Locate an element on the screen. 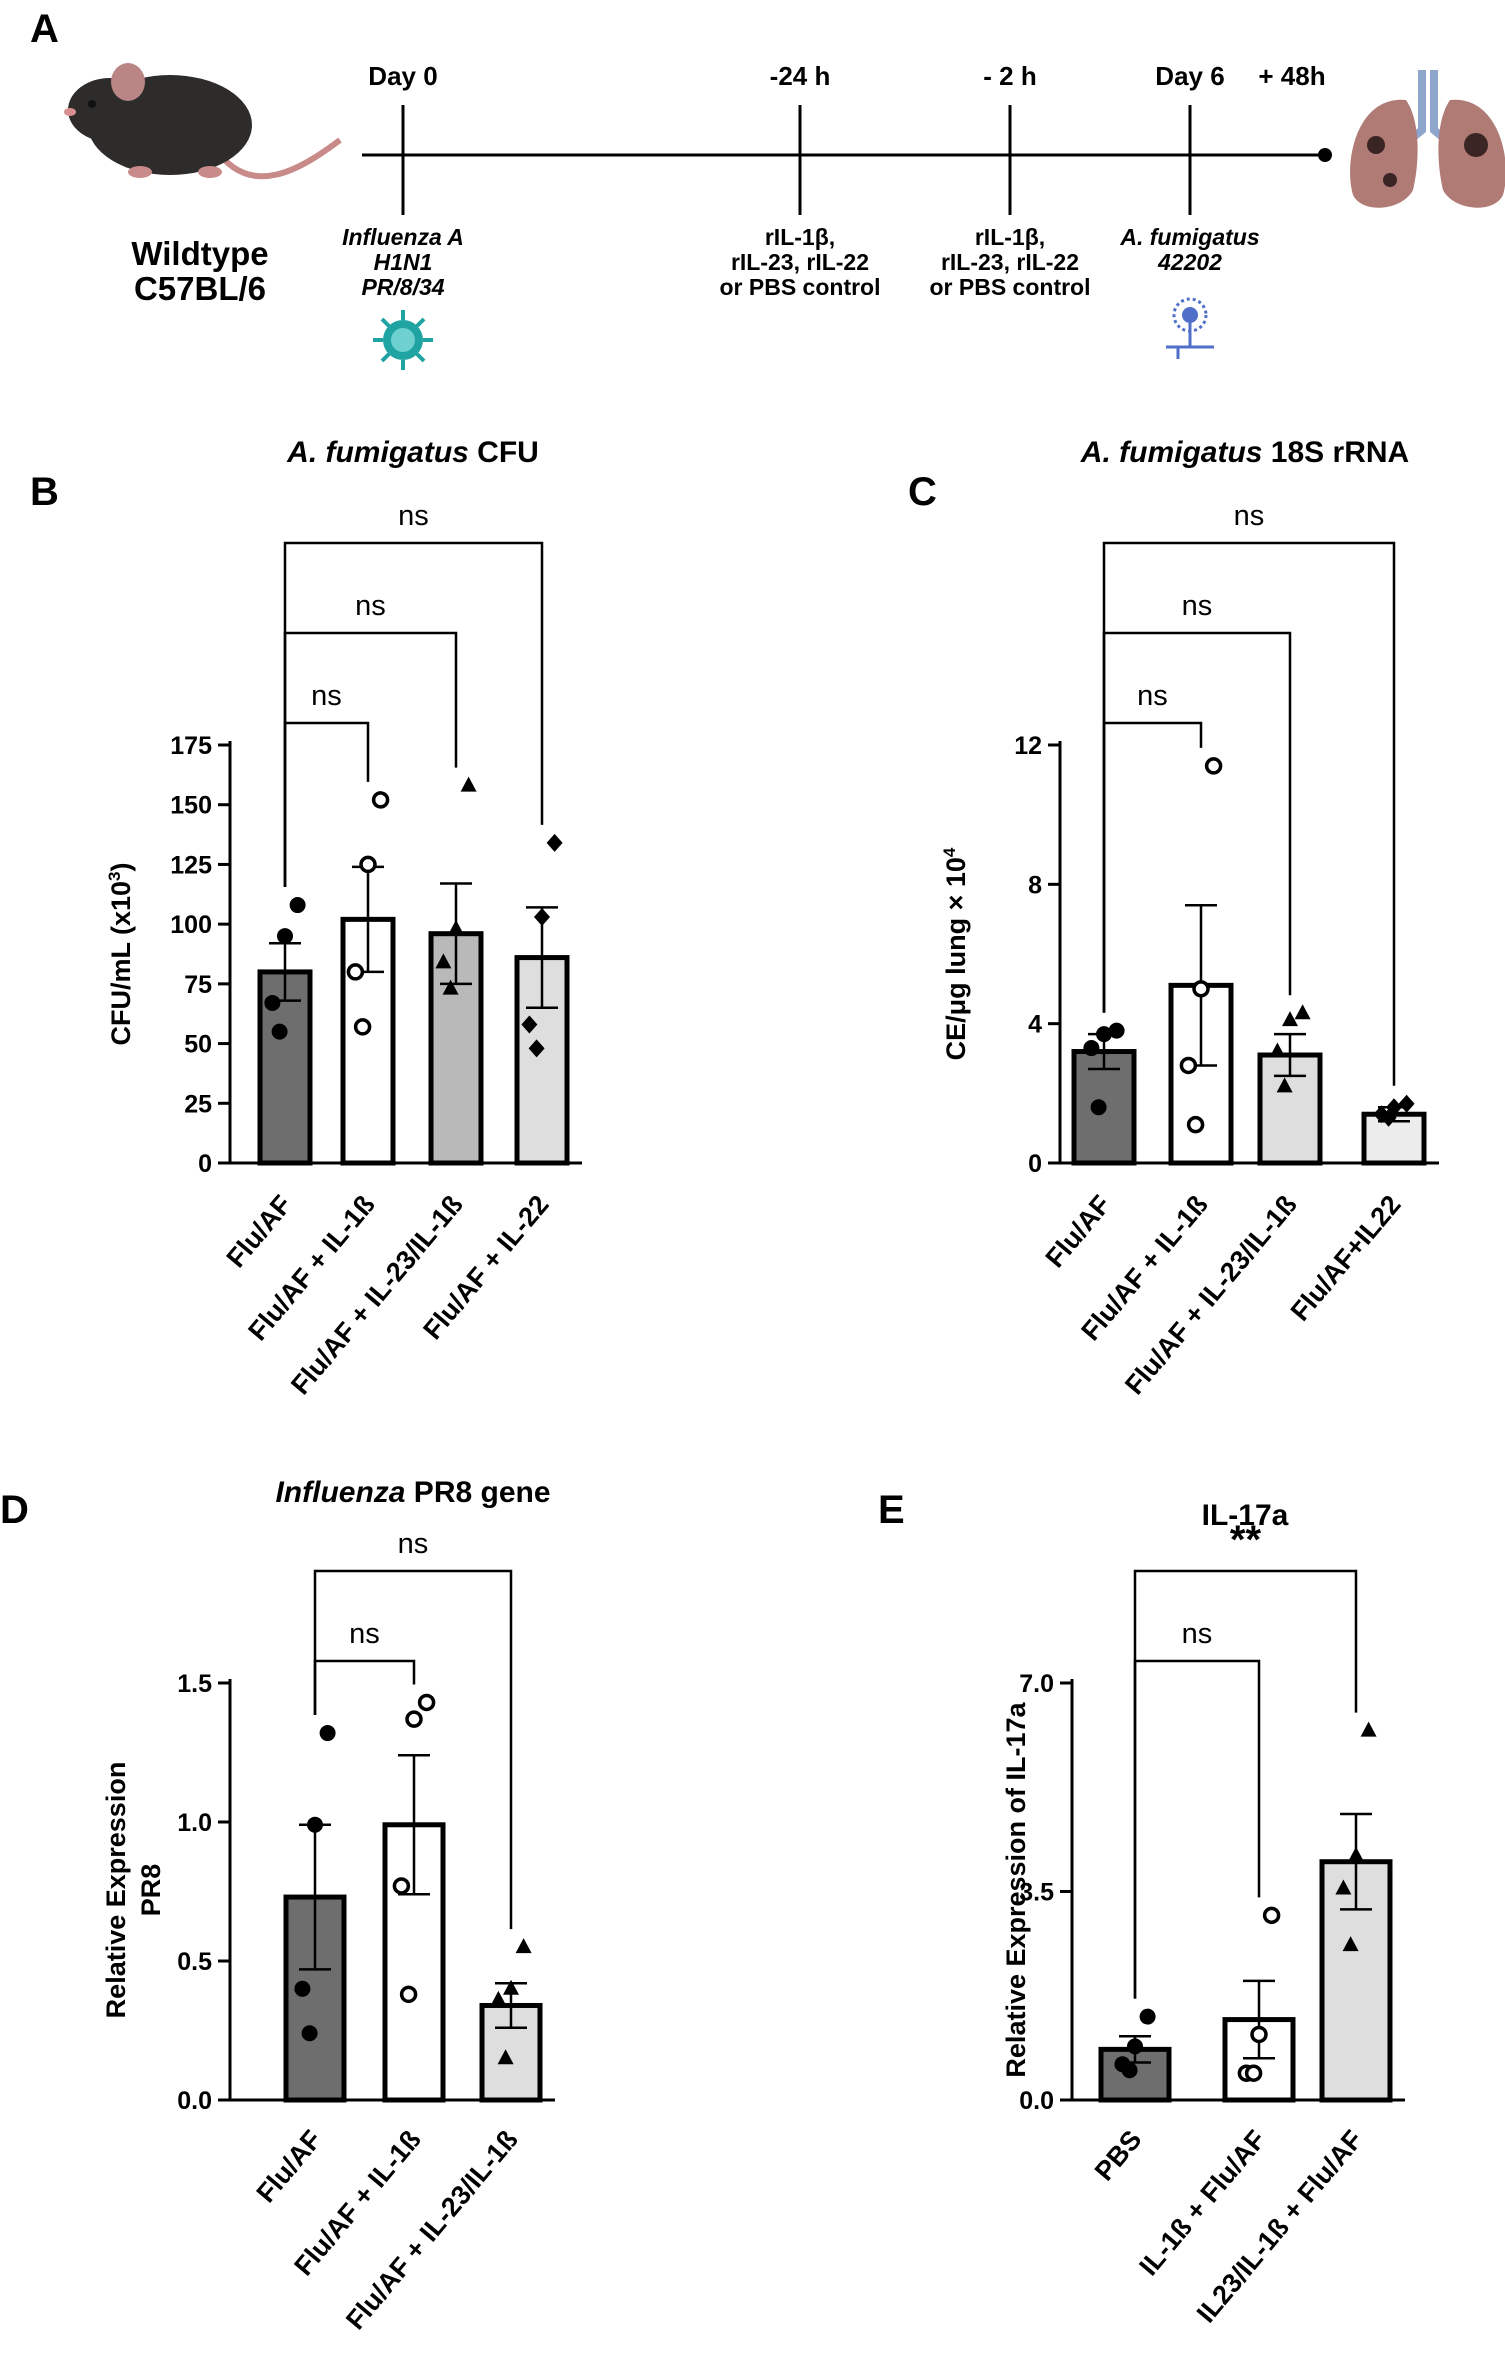 The width and height of the screenshot is (1505, 2354). y-tick-label: 175 is located at coordinates (191, 746).